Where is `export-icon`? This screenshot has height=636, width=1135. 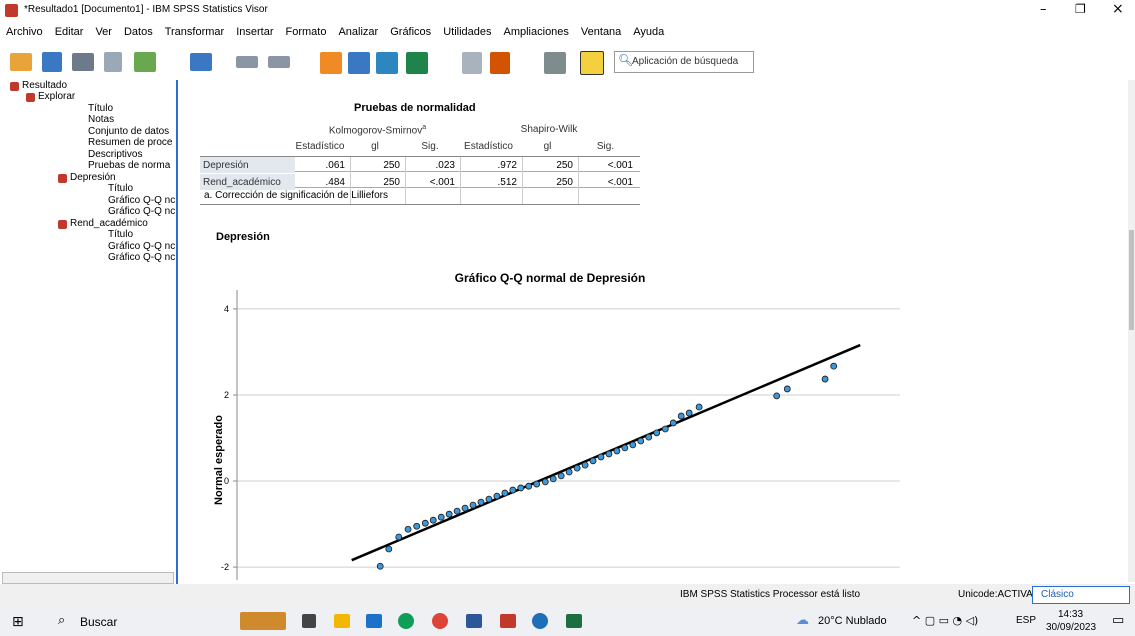 export-icon is located at coordinates (145, 62).